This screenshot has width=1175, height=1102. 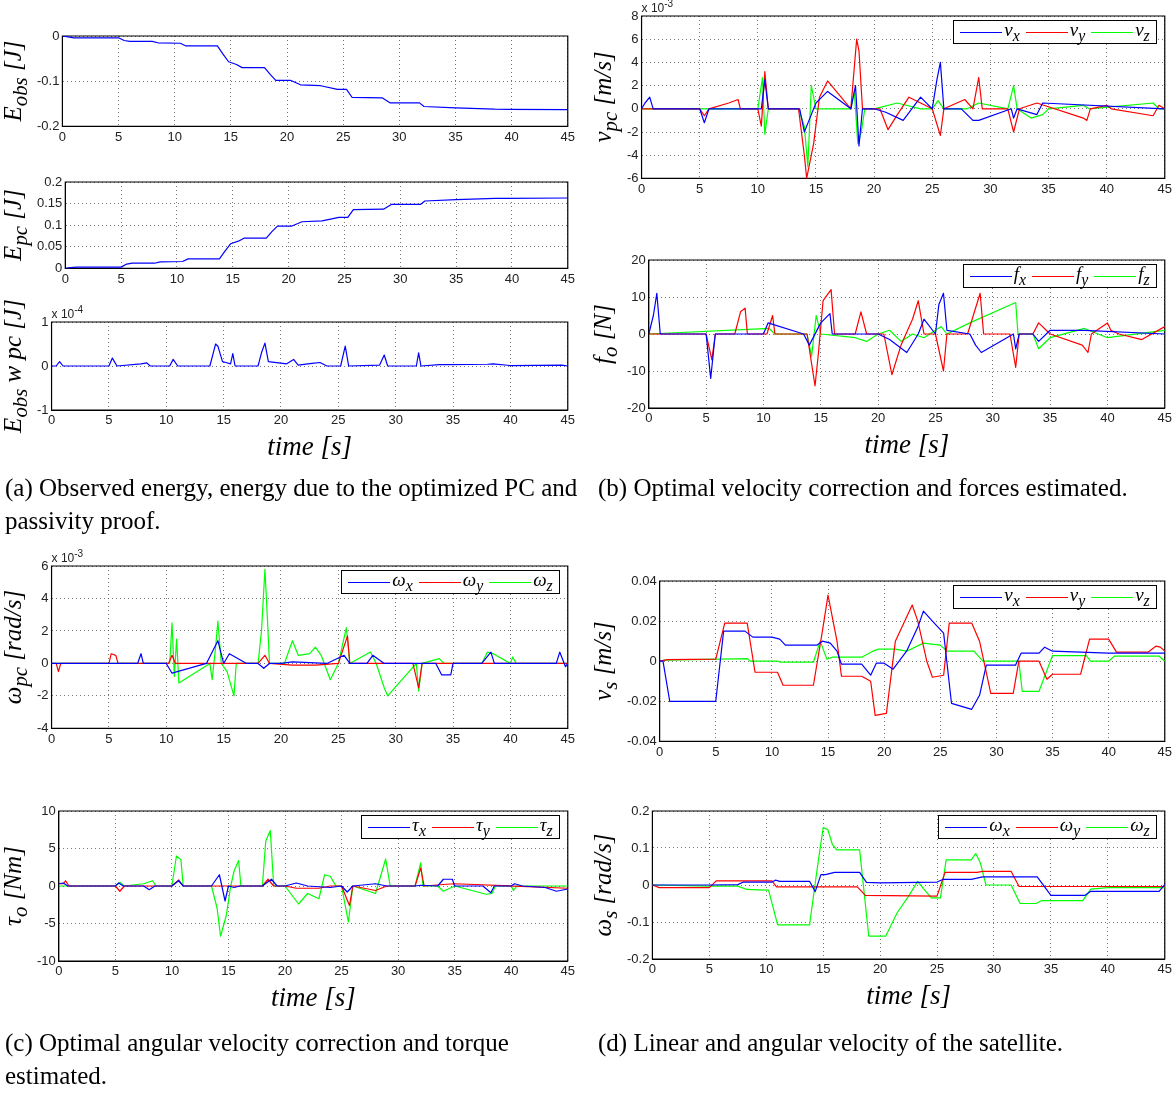 What do you see at coordinates (641, 700) in the screenshot?
I see `y-tick-label: -0.02` at bounding box center [641, 700].